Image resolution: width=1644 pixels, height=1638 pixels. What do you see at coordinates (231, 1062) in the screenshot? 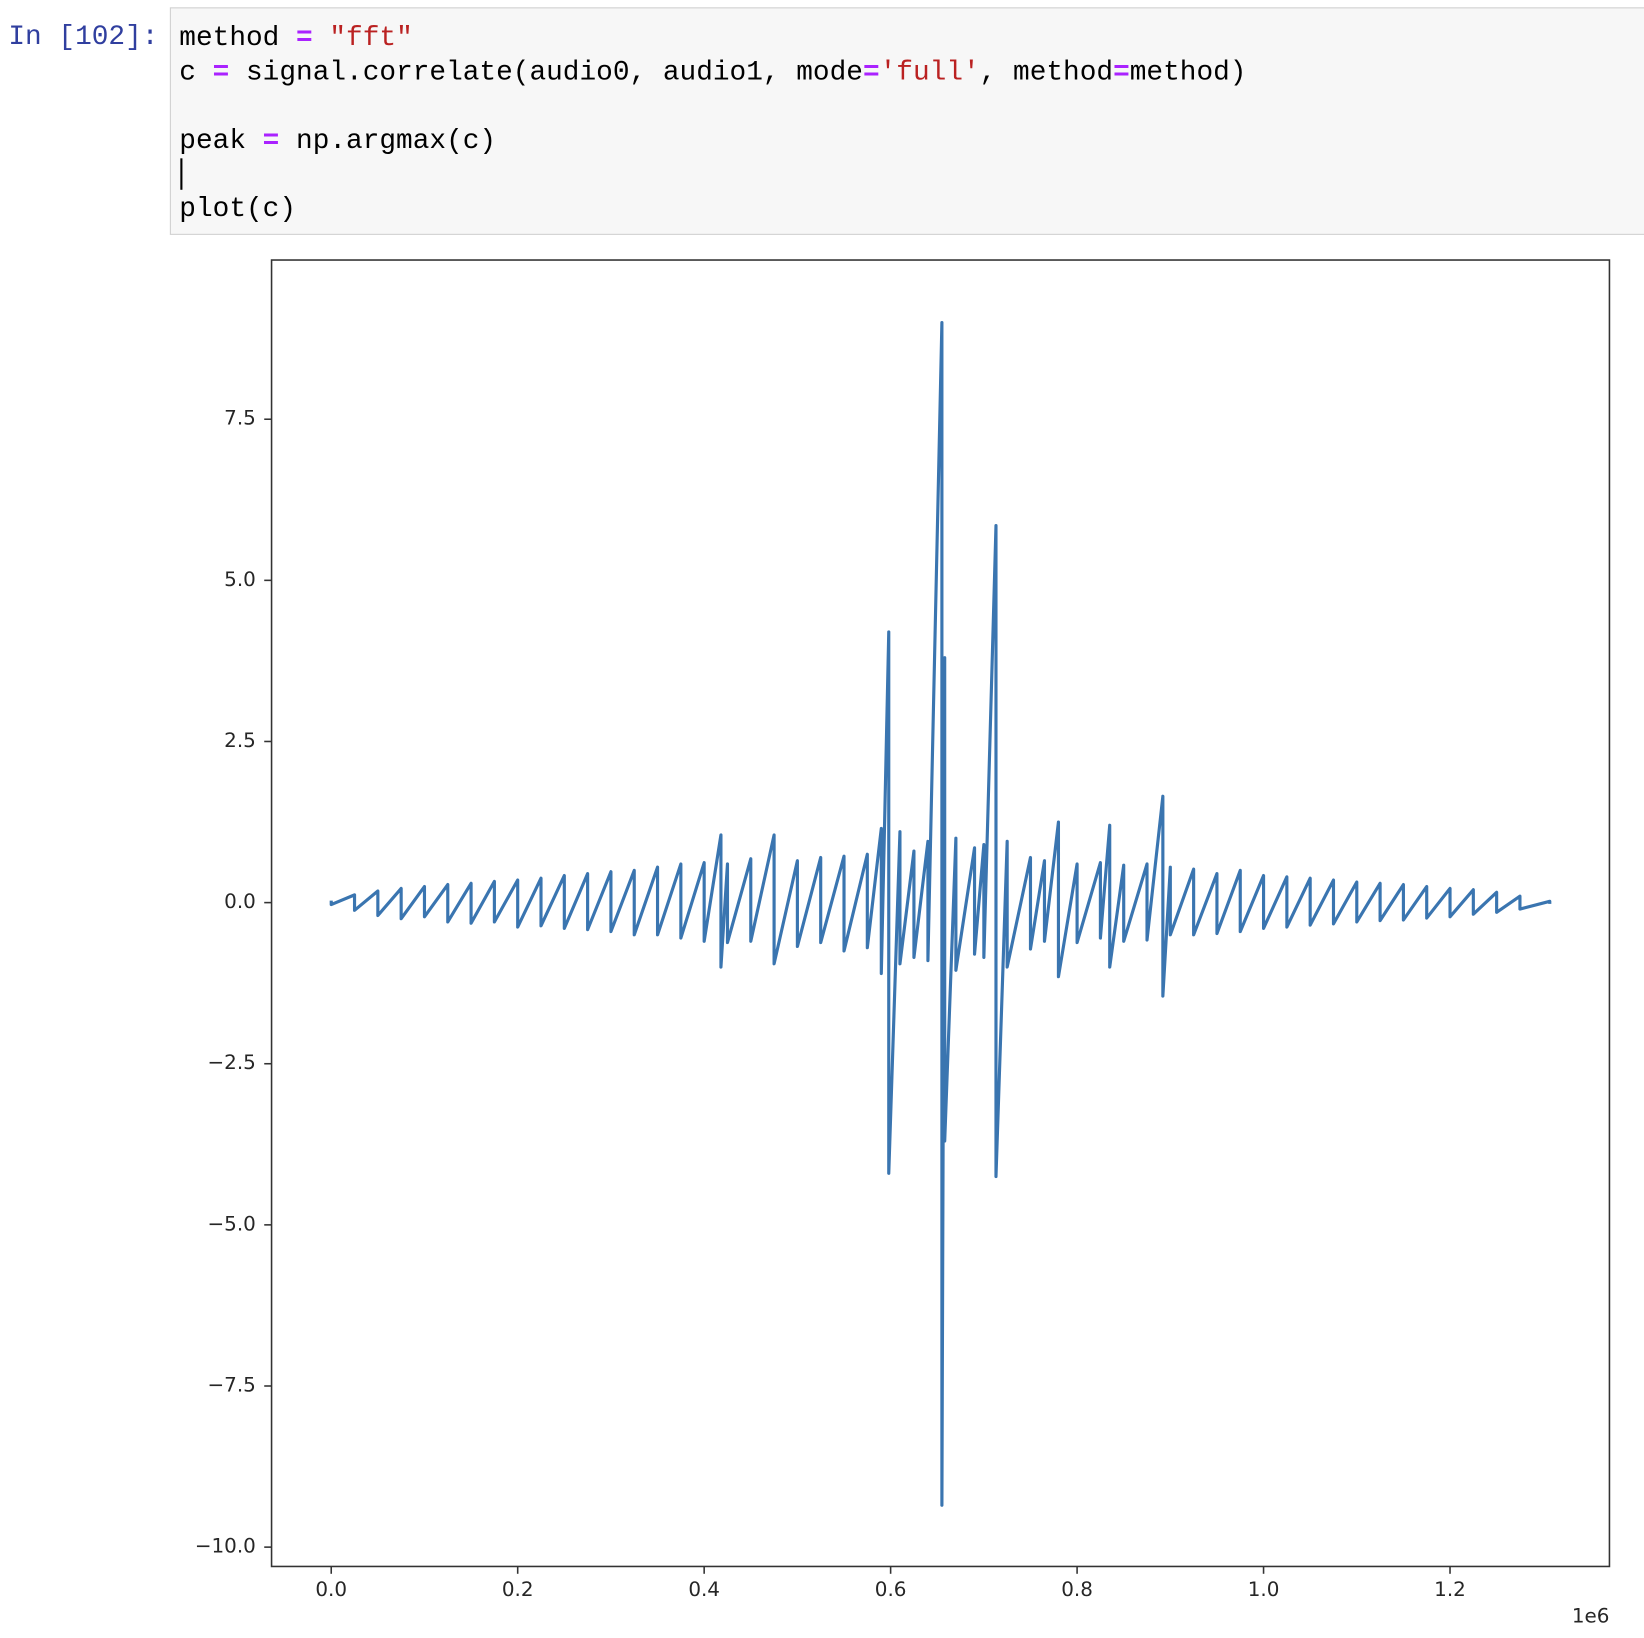
I see `y-tick-label: −2.5` at bounding box center [231, 1062].